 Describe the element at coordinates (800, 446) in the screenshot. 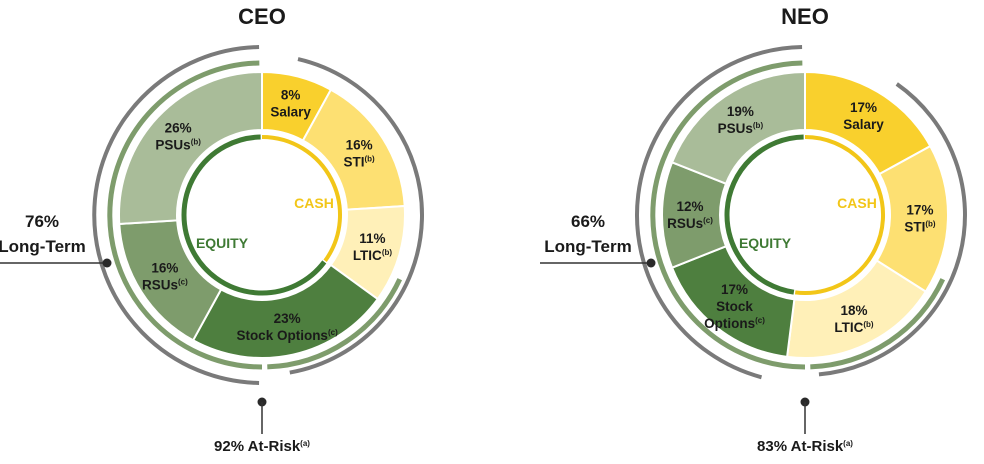

I see `at-risk-label-text: 83% At-Risk` at that location.